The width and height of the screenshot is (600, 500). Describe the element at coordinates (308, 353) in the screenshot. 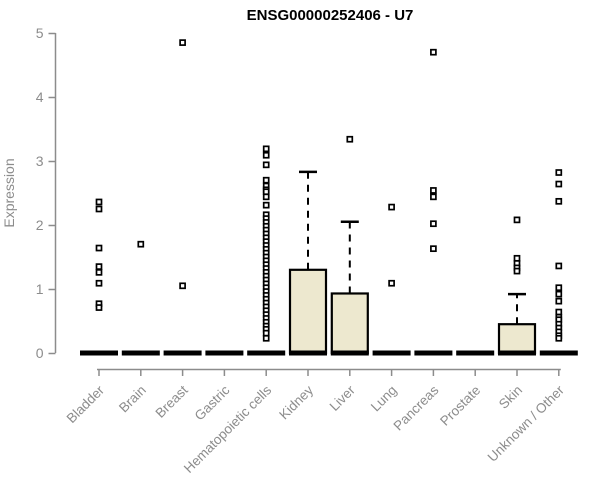

I see `median-kidney` at that location.